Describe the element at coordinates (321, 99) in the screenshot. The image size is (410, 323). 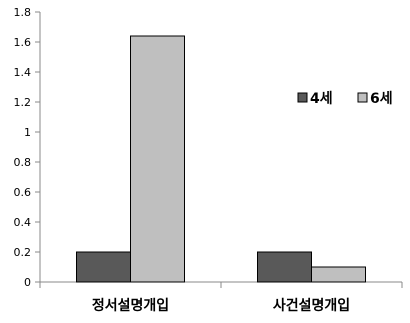
I see `legend-label: 4세` at that location.